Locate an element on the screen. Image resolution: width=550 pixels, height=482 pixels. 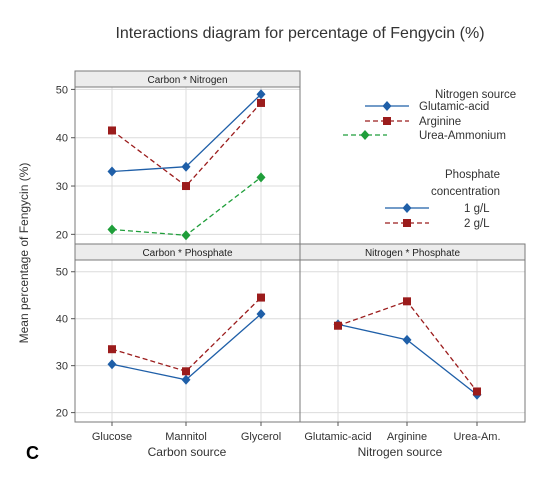
x-tick-label: Glucose is located at coordinates (112, 437).